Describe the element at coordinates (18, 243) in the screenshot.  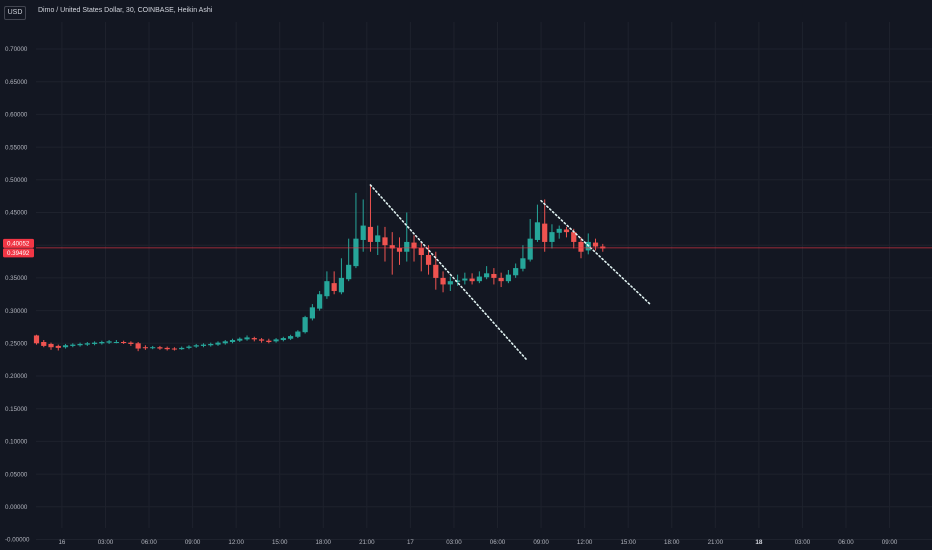
I see `price-tag-label: 0.40052` at that location.